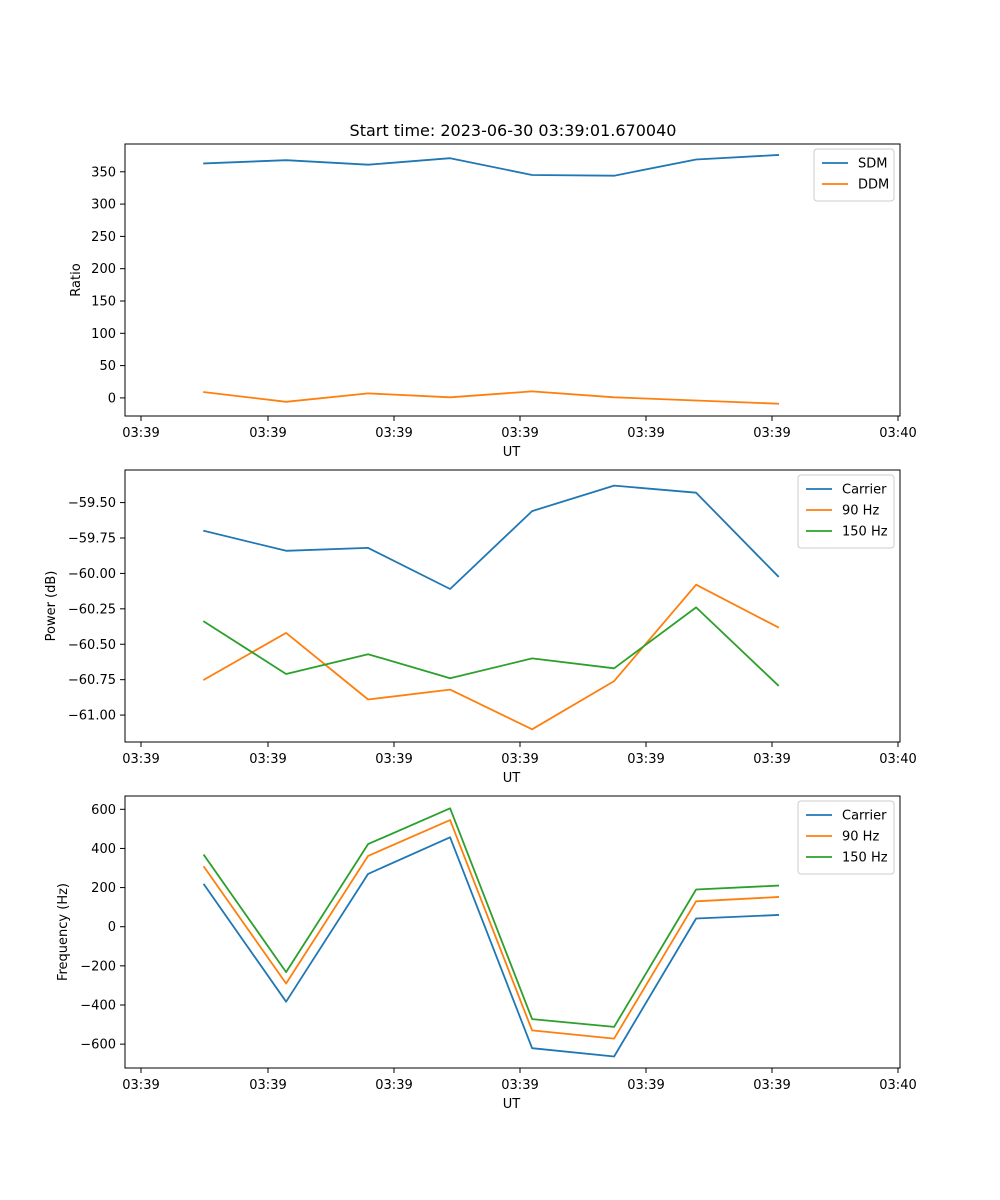  Describe the element at coordinates (92, 503) in the screenshot. I see `y-tick-label: −59.50` at that location.